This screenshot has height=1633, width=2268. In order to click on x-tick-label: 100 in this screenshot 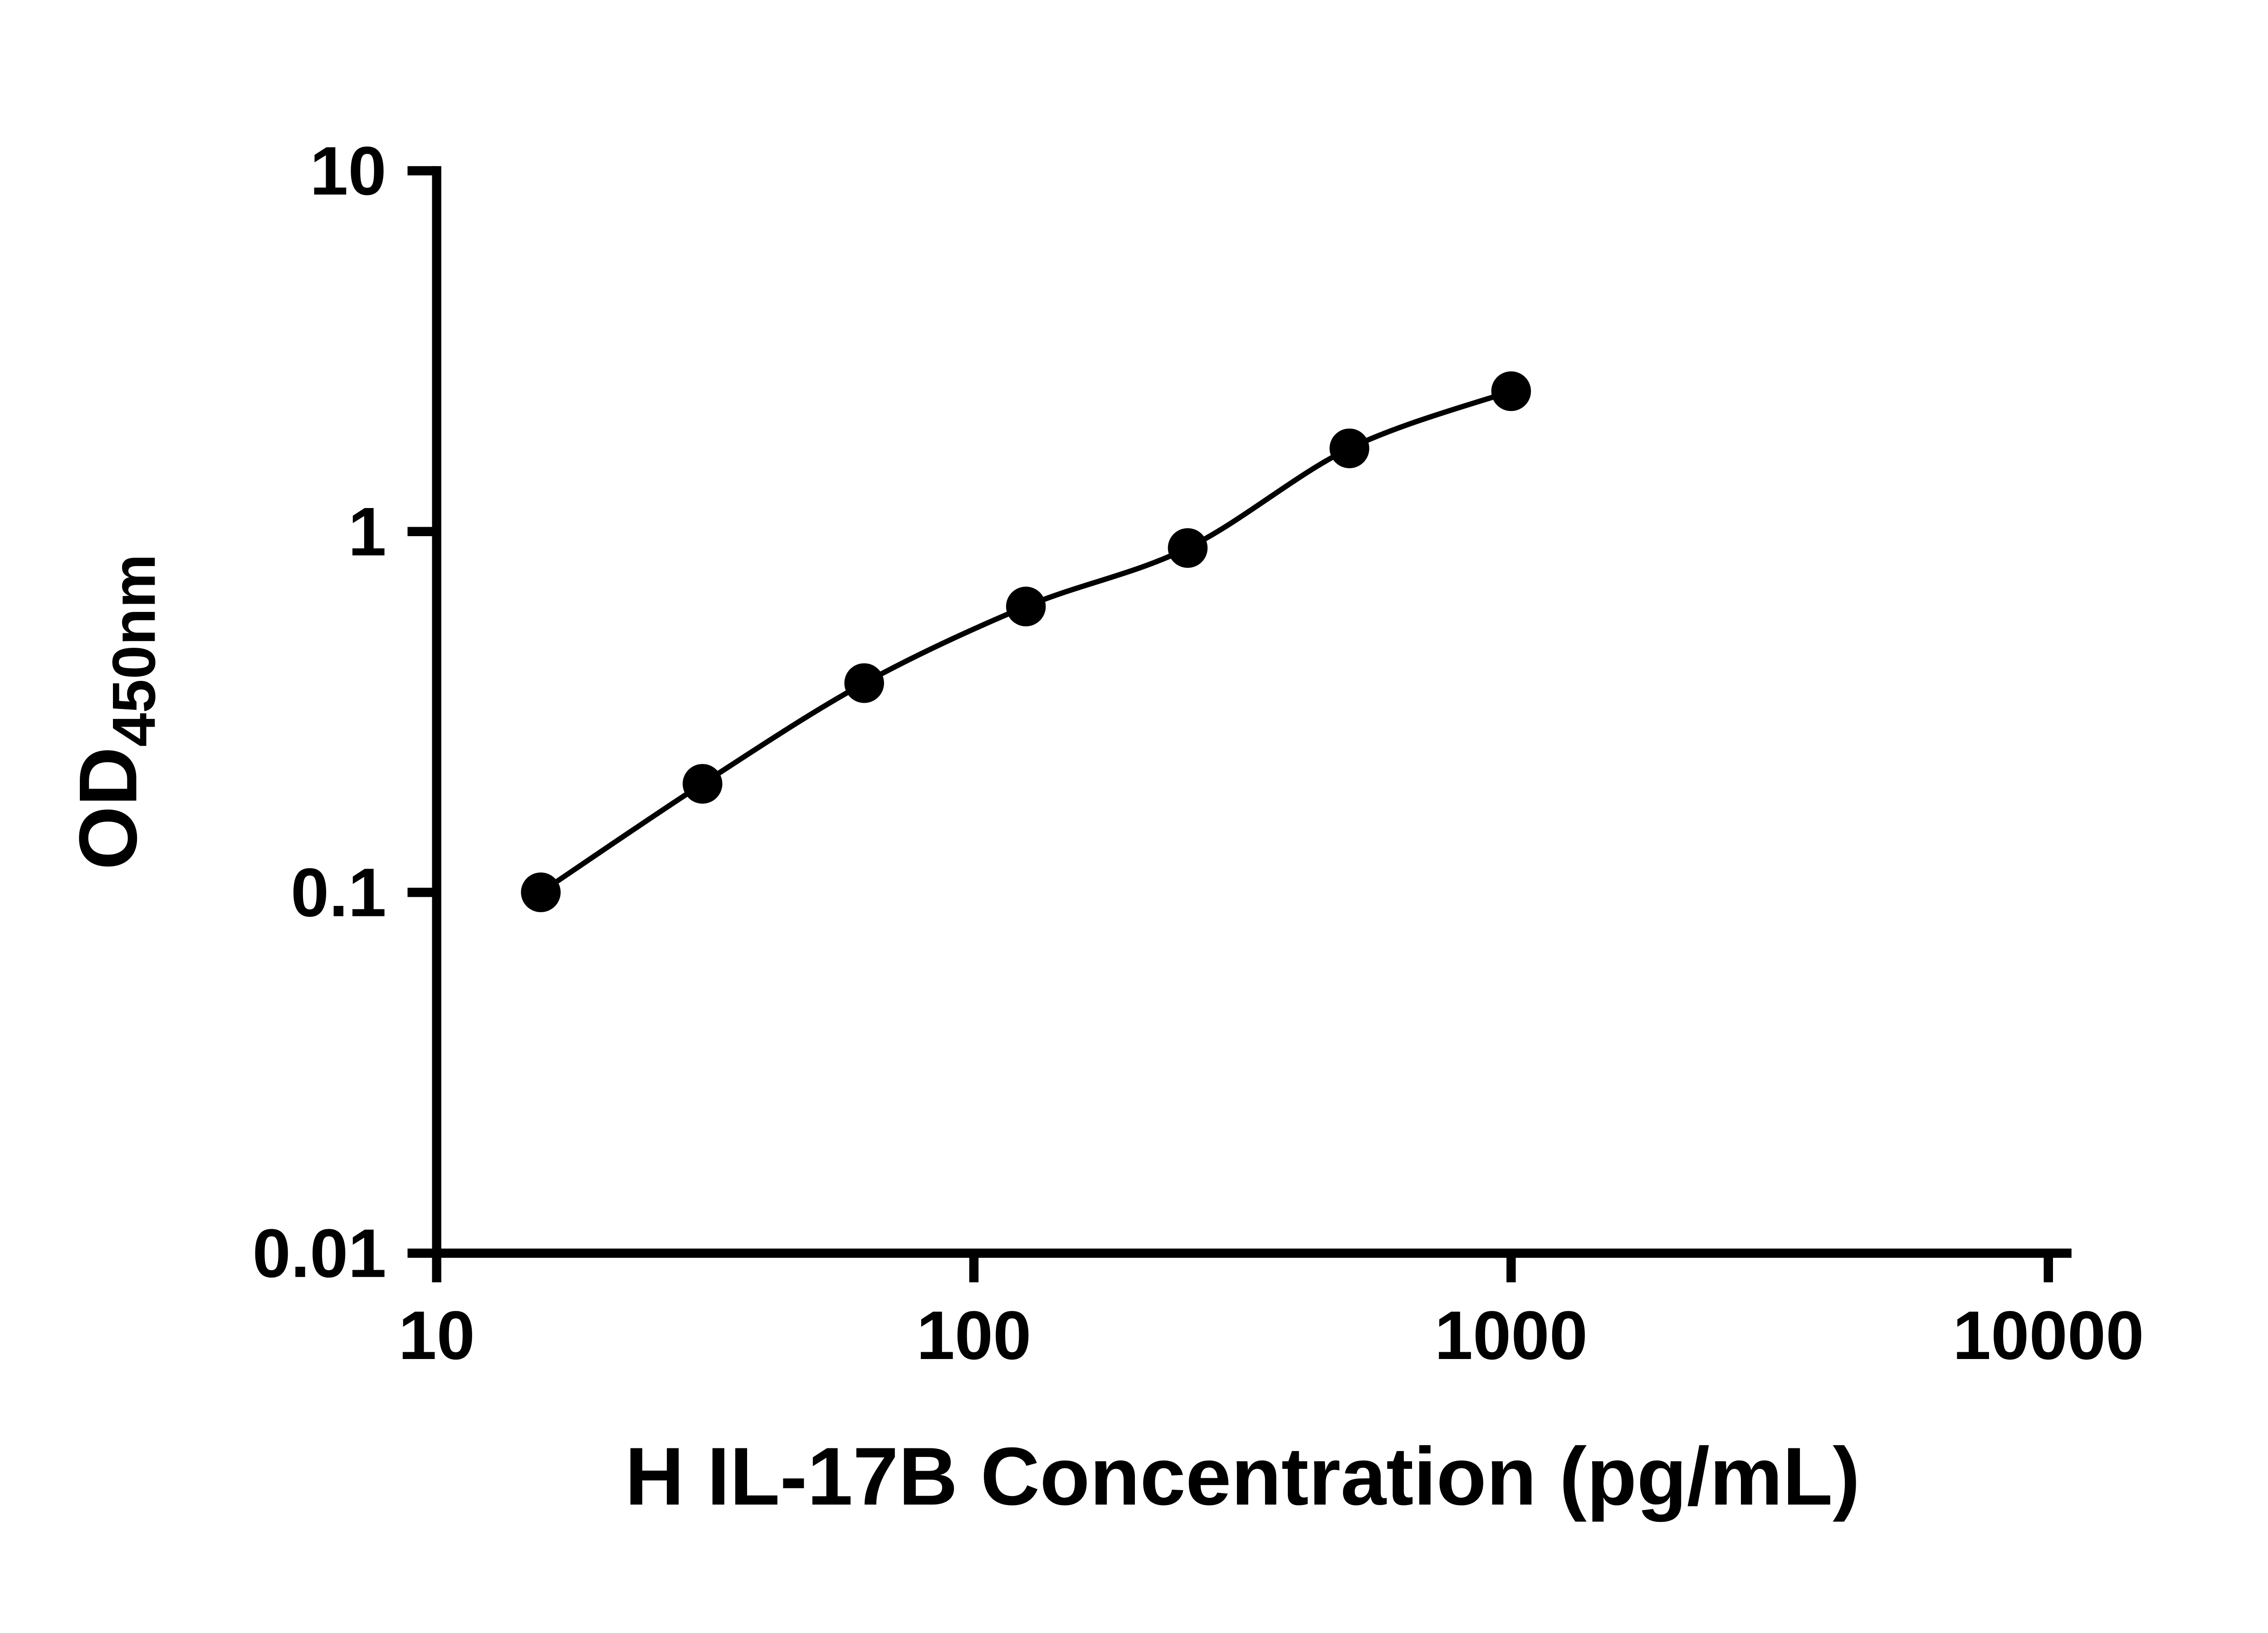, I will do `click(974, 1335)`.